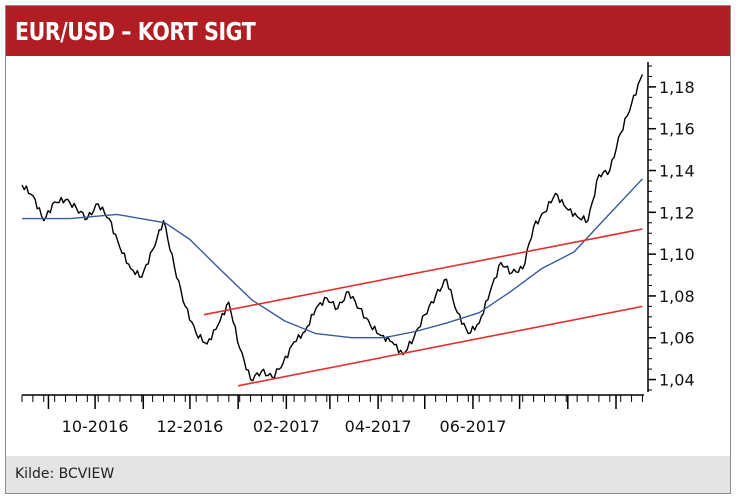  What do you see at coordinates (677, 338) in the screenshot?
I see `y-tick-label: 1,06` at bounding box center [677, 338].